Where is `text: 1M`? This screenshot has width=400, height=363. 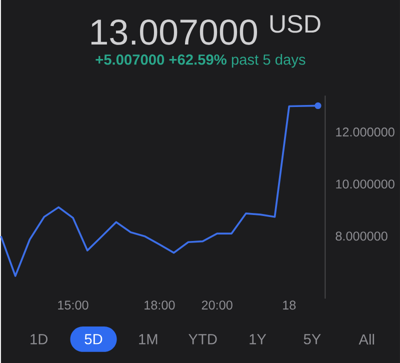
text: 1M is located at coordinates (148, 339).